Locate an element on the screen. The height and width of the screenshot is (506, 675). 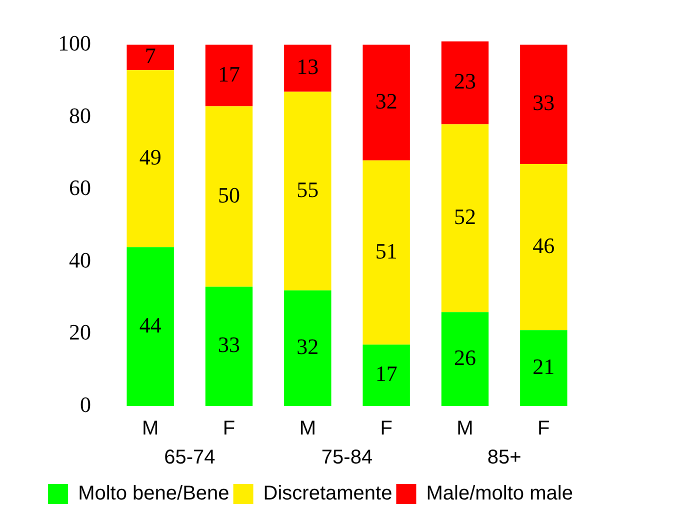
data-label: 50 is located at coordinates (229, 195).